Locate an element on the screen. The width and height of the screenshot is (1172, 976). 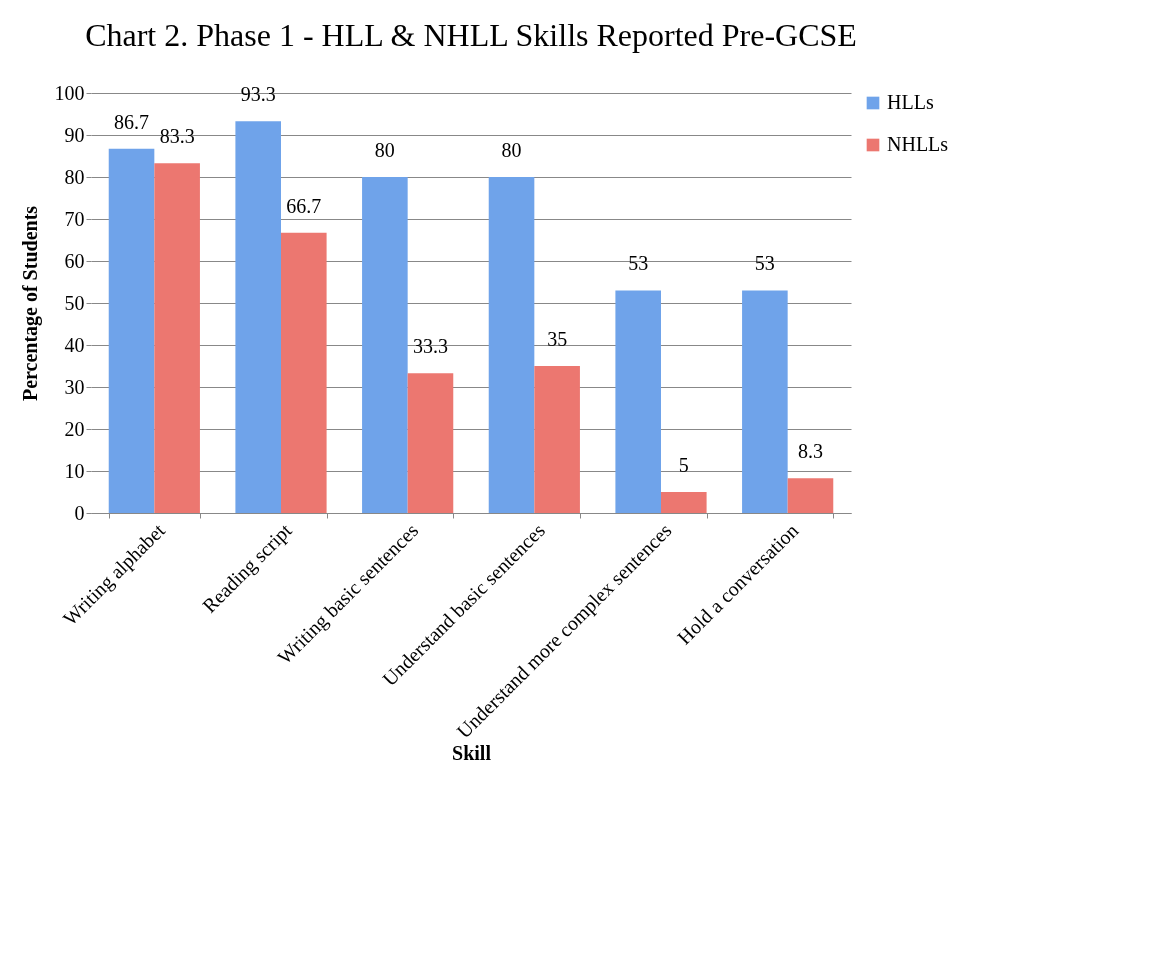
y-axis-title: Percentage of Students is located at coordinates (30, 303).